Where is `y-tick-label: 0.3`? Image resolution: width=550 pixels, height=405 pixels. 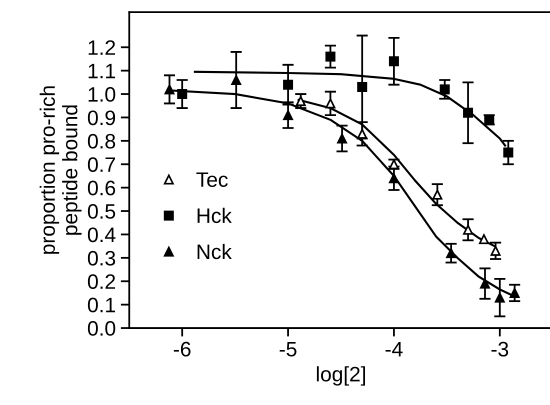 y-tick-label: 0.3 is located at coordinates (102, 258).